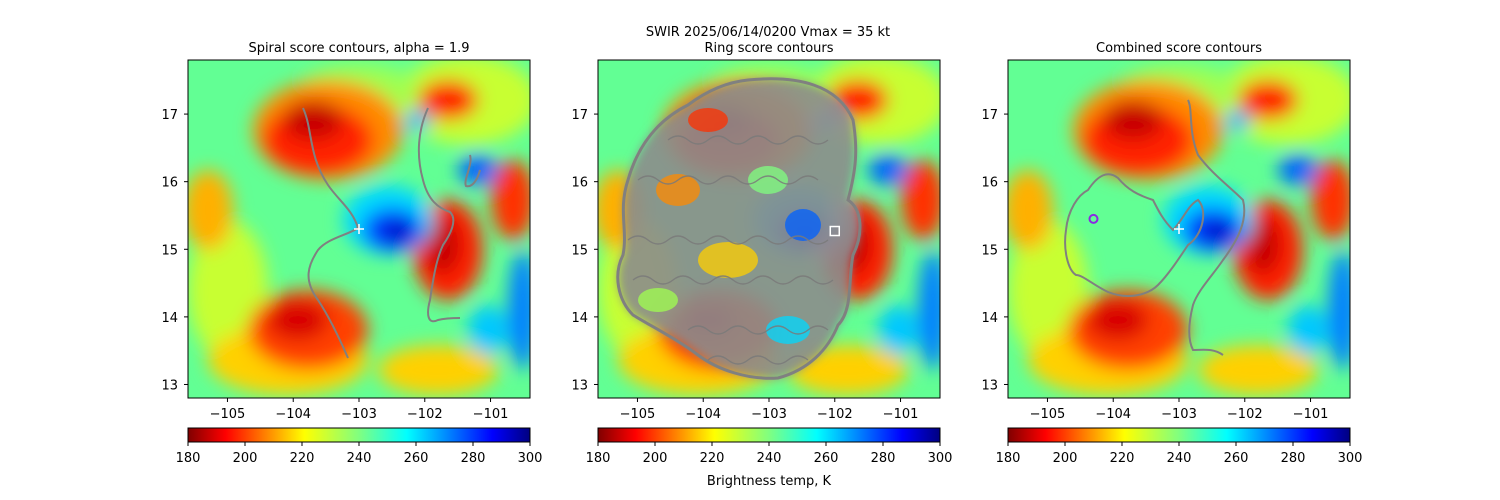 The image size is (1500, 500). What do you see at coordinates (768, 48) in the screenshot?
I see `panel-title: Ring score contours` at bounding box center [768, 48].